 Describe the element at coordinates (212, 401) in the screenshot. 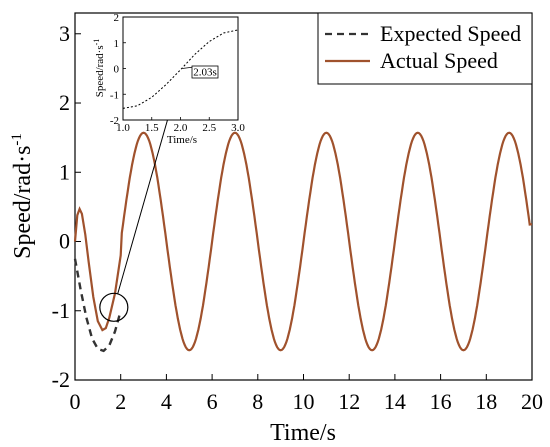

I see `x-tick-label: 6` at that location.